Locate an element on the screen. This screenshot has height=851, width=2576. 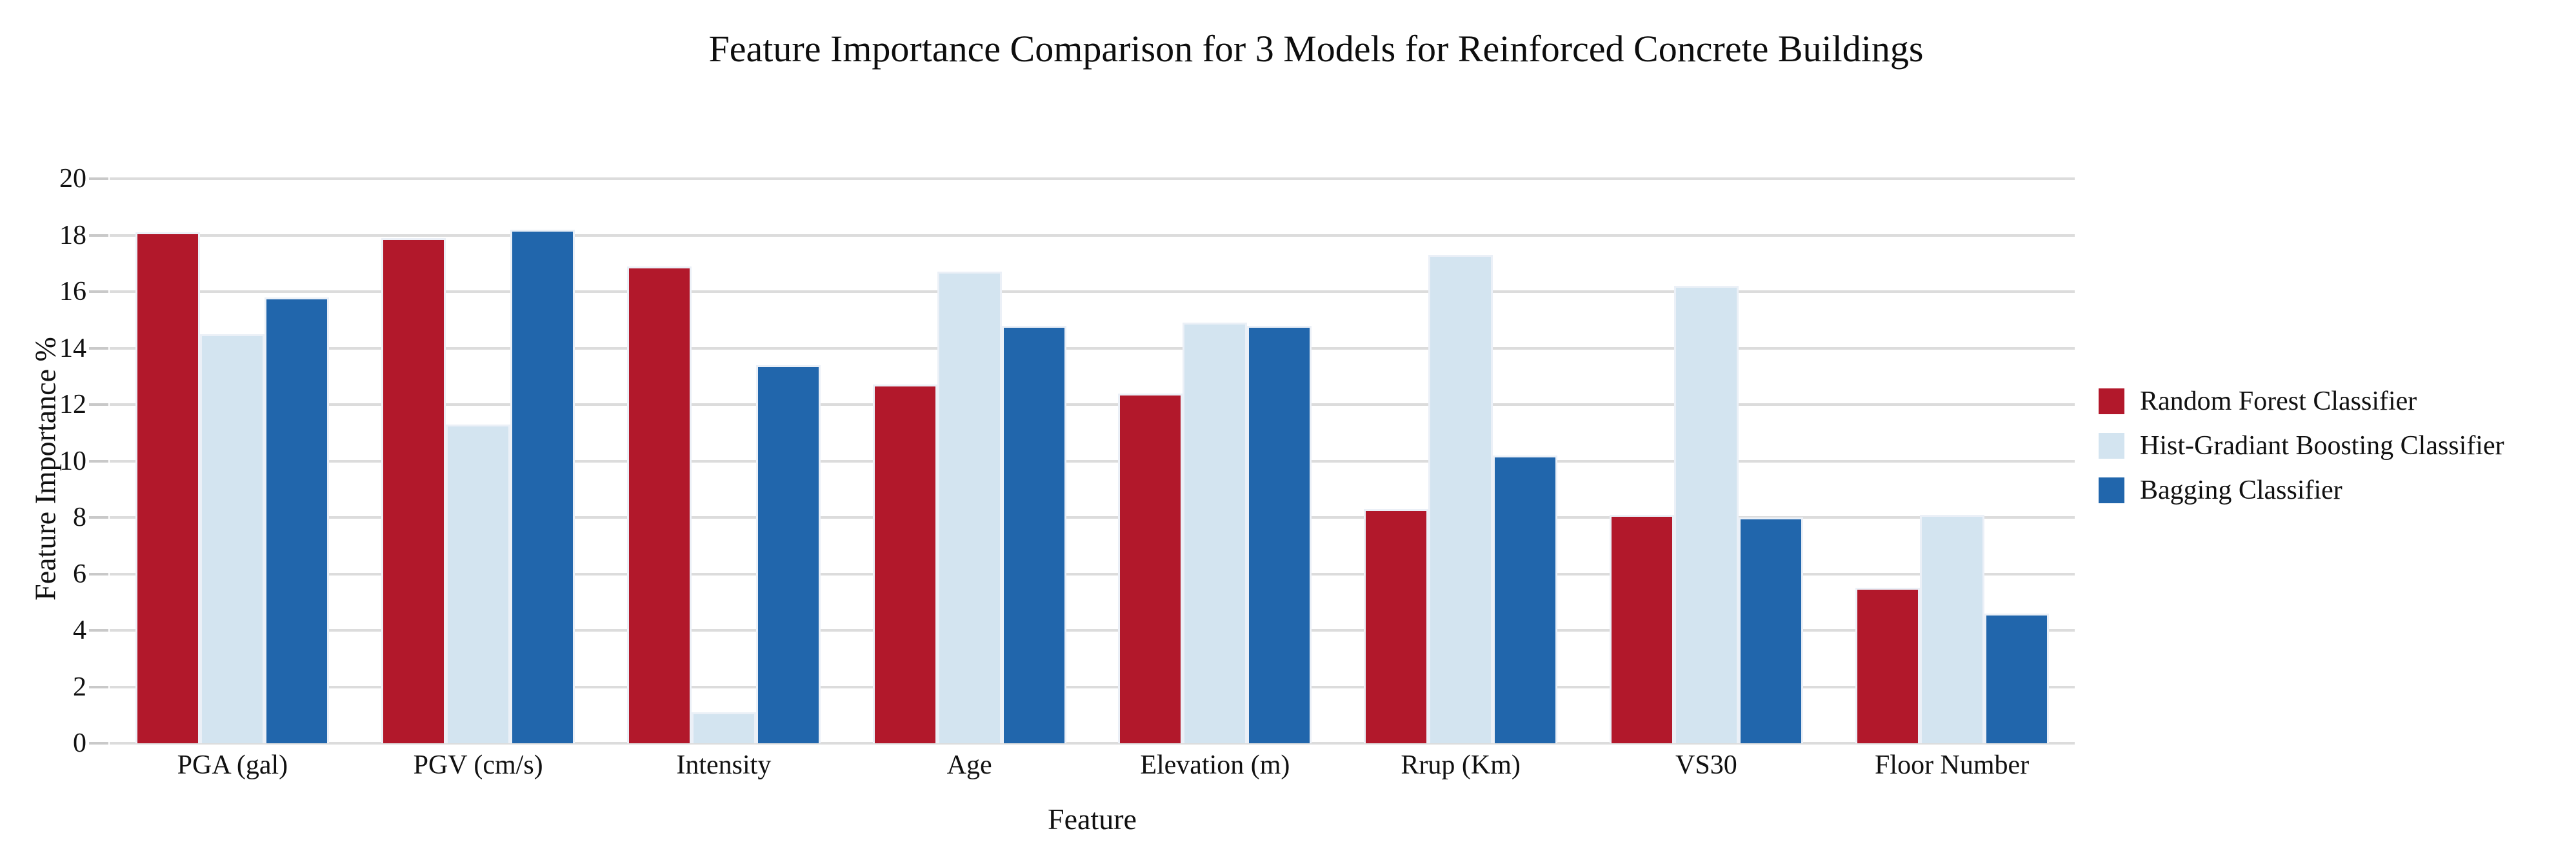
y-tick-label-20: 20 is located at coordinates (72, 179).